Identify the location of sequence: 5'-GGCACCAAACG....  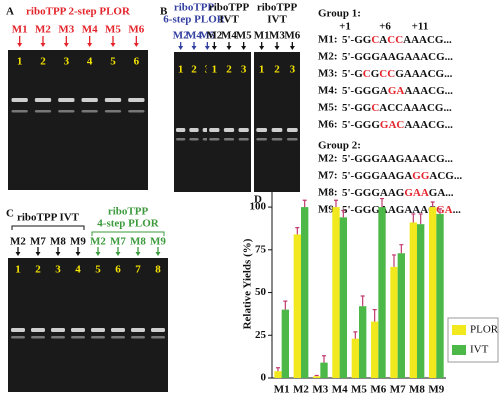
(397, 40).